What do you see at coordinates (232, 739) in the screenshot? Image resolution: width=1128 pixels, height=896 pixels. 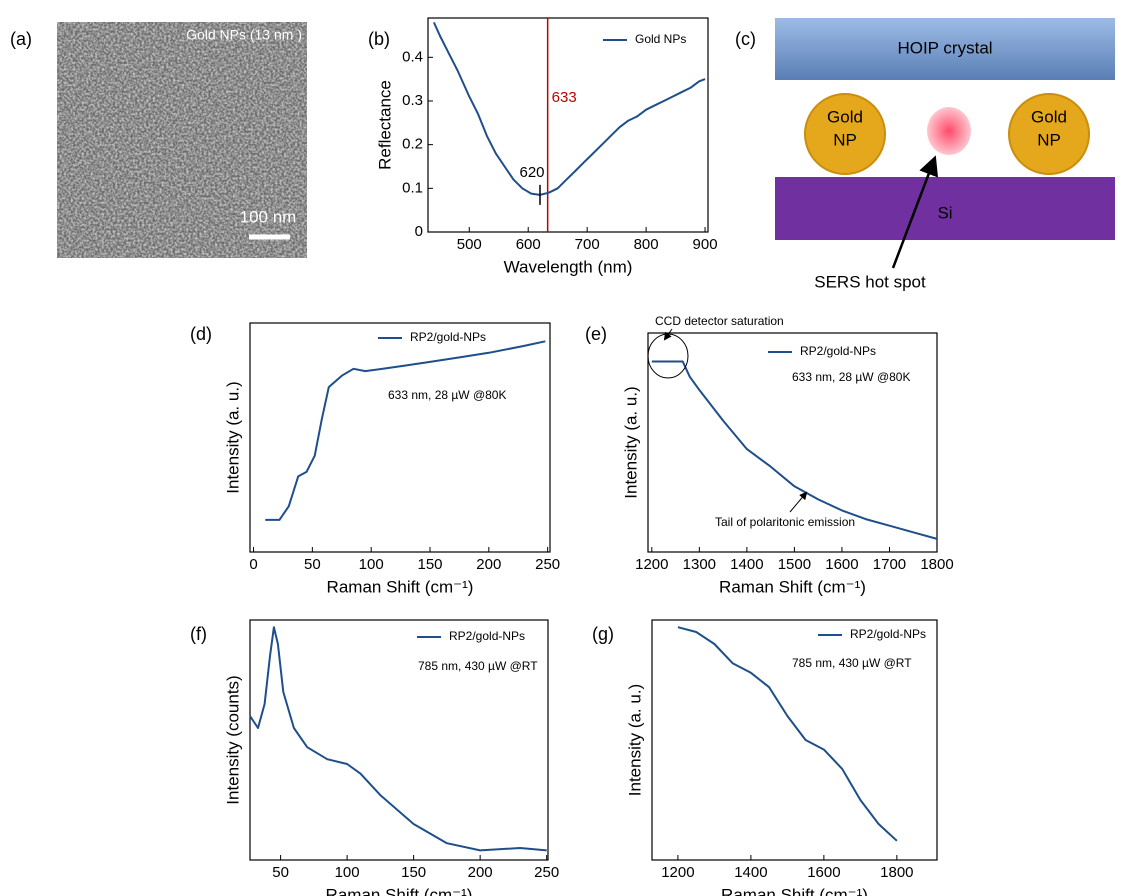 I see `y-axis-label: Intensity (counts)` at bounding box center [232, 739].